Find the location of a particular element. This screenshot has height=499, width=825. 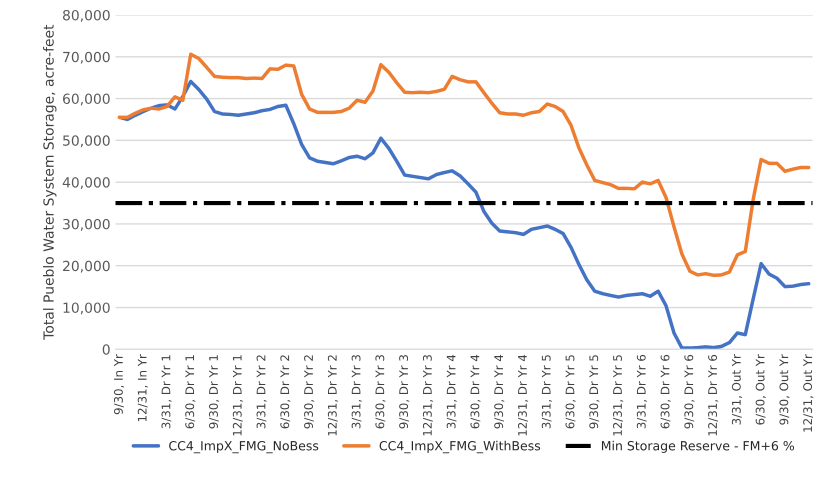

x-tick-label: 9/30, Dr Yr 2 is located at coordinates (309, 391).